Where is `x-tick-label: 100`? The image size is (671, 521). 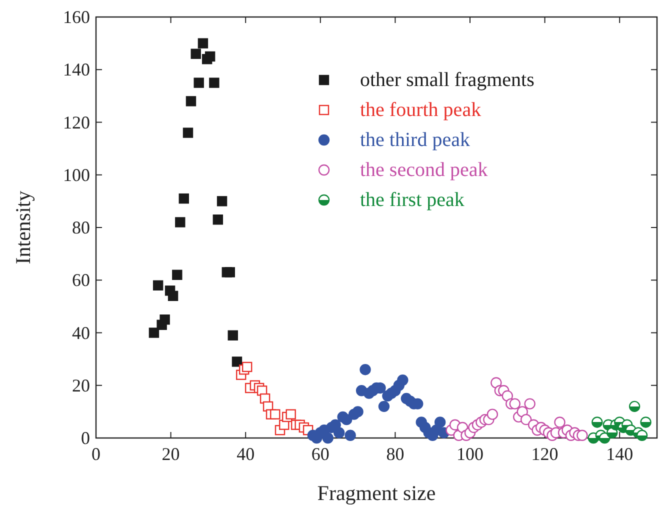 x-tick-label: 100 is located at coordinates (470, 454).